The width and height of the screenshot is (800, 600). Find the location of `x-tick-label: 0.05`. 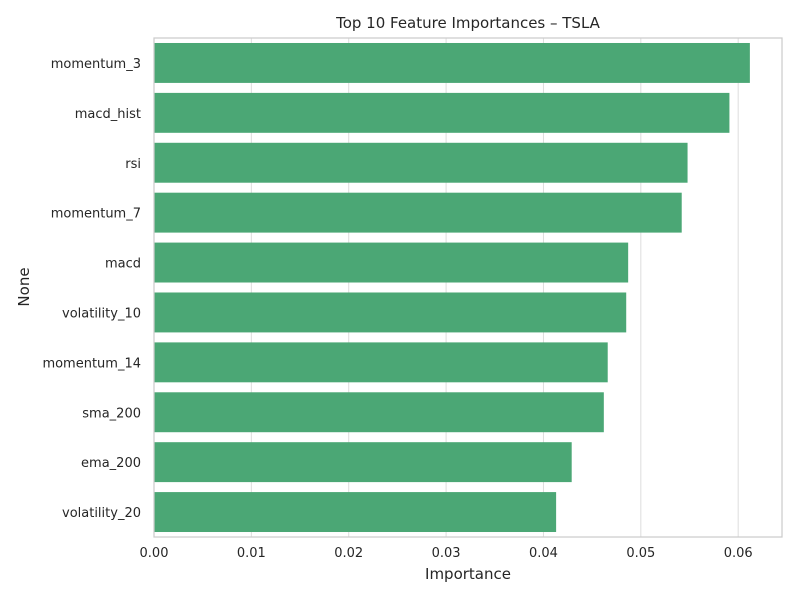

x-tick-label: 0.05 is located at coordinates (640, 553).